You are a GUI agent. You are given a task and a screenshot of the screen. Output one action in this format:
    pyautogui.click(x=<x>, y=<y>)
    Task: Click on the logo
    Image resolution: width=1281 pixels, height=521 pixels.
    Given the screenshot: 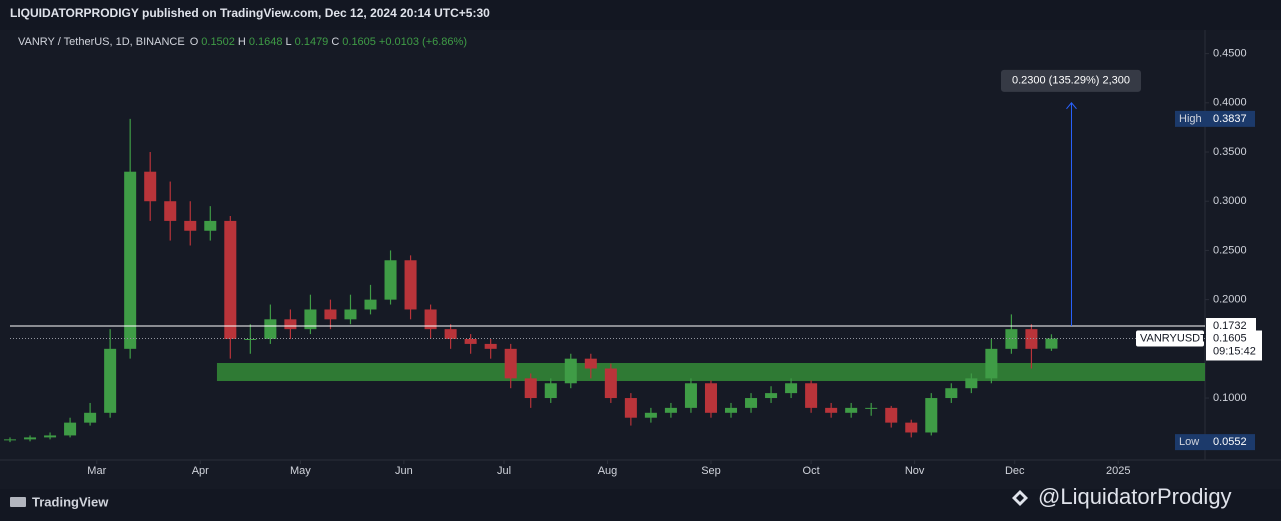 What is the action you would take?
    pyautogui.click(x=18, y=502)
    